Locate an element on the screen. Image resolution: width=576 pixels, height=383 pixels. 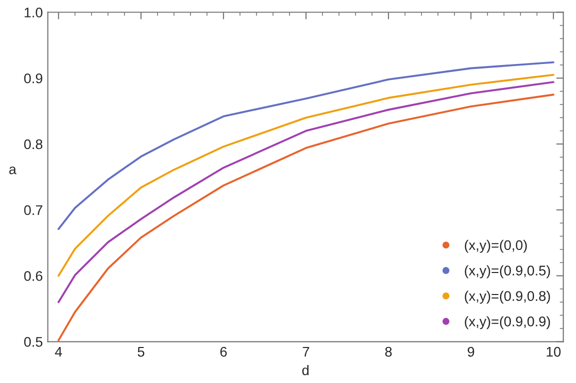
y-tick-label: 1.0 is located at coordinates (33, 13).